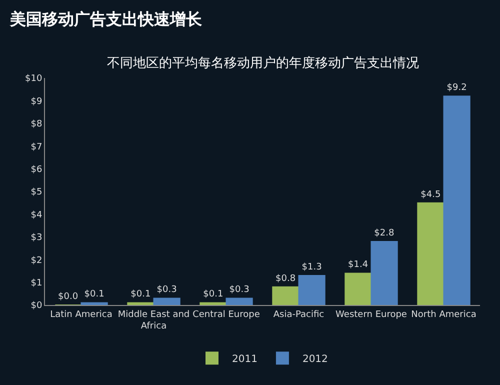 This screenshot has width=500, height=385. I want to click on chart-title: 美国移动广告支出快速增长, so click(106, 19).